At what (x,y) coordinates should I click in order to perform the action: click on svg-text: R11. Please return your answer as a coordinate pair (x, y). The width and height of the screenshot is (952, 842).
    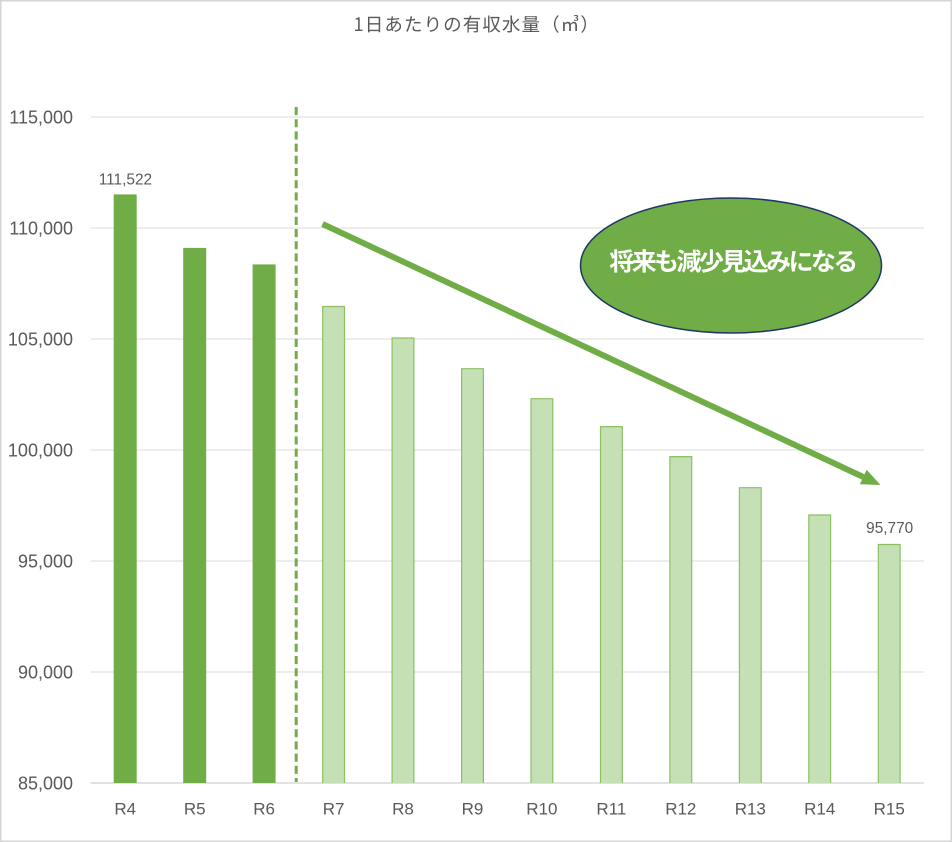
    Looking at the image, I should click on (611, 808).